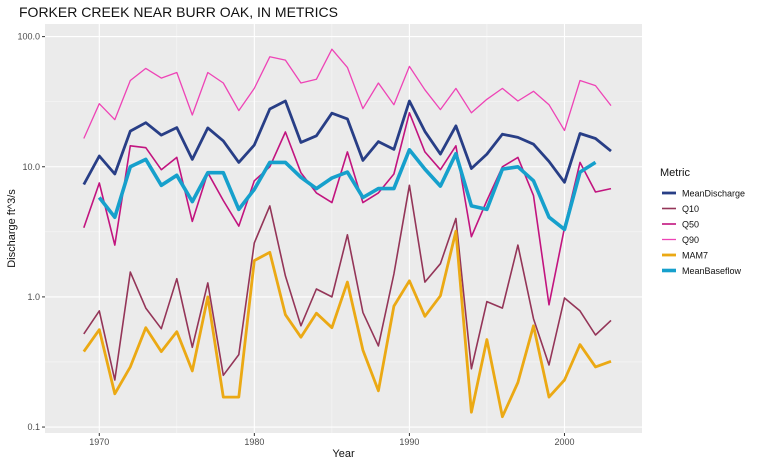  Describe the element at coordinates (712, 271) in the screenshot. I see `legend-label-meanbaseflow: MeanBaseflow` at that location.